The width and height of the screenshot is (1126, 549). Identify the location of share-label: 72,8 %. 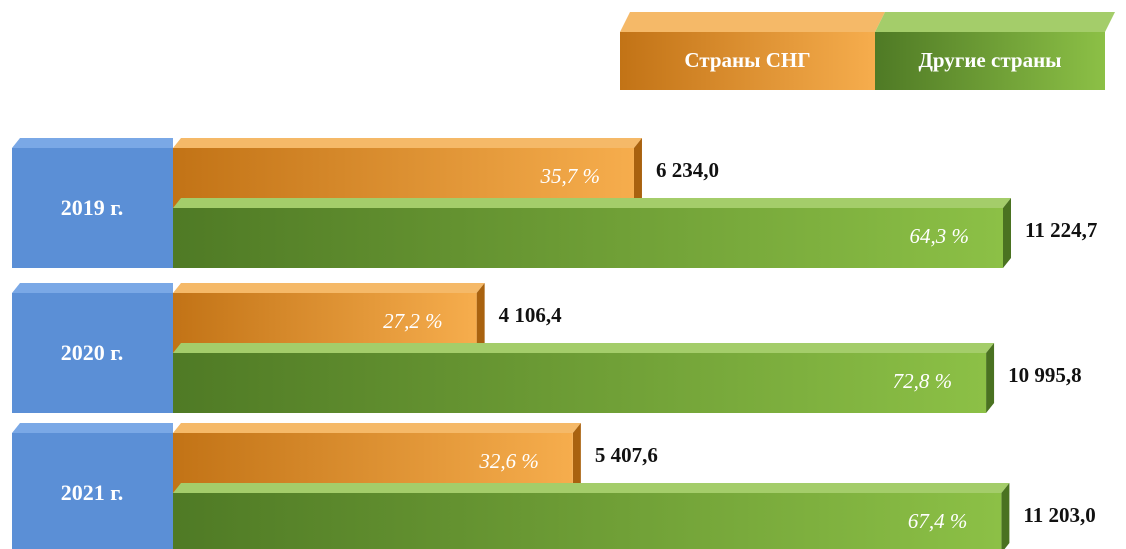
(923, 381).